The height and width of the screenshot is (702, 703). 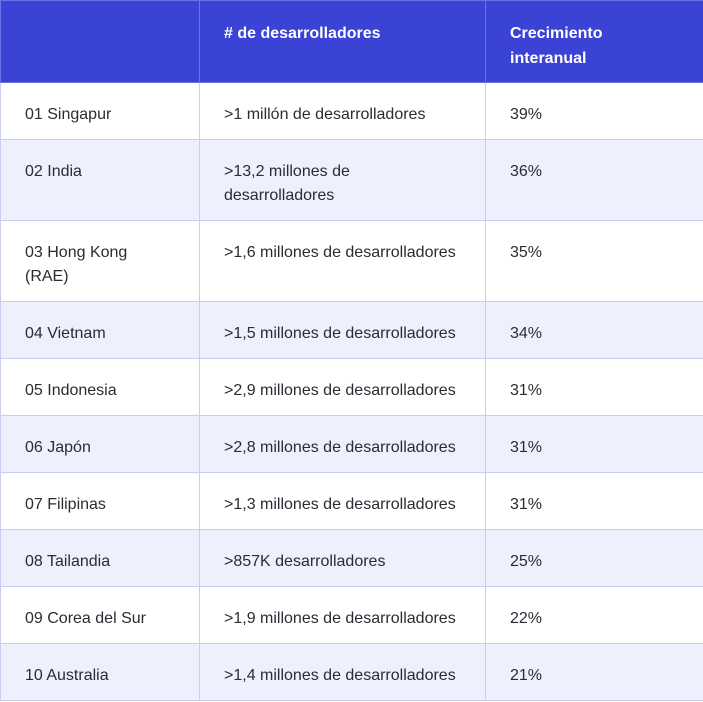 What do you see at coordinates (100, 180) in the screenshot?
I see `cell-country: 02 India` at bounding box center [100, 180].